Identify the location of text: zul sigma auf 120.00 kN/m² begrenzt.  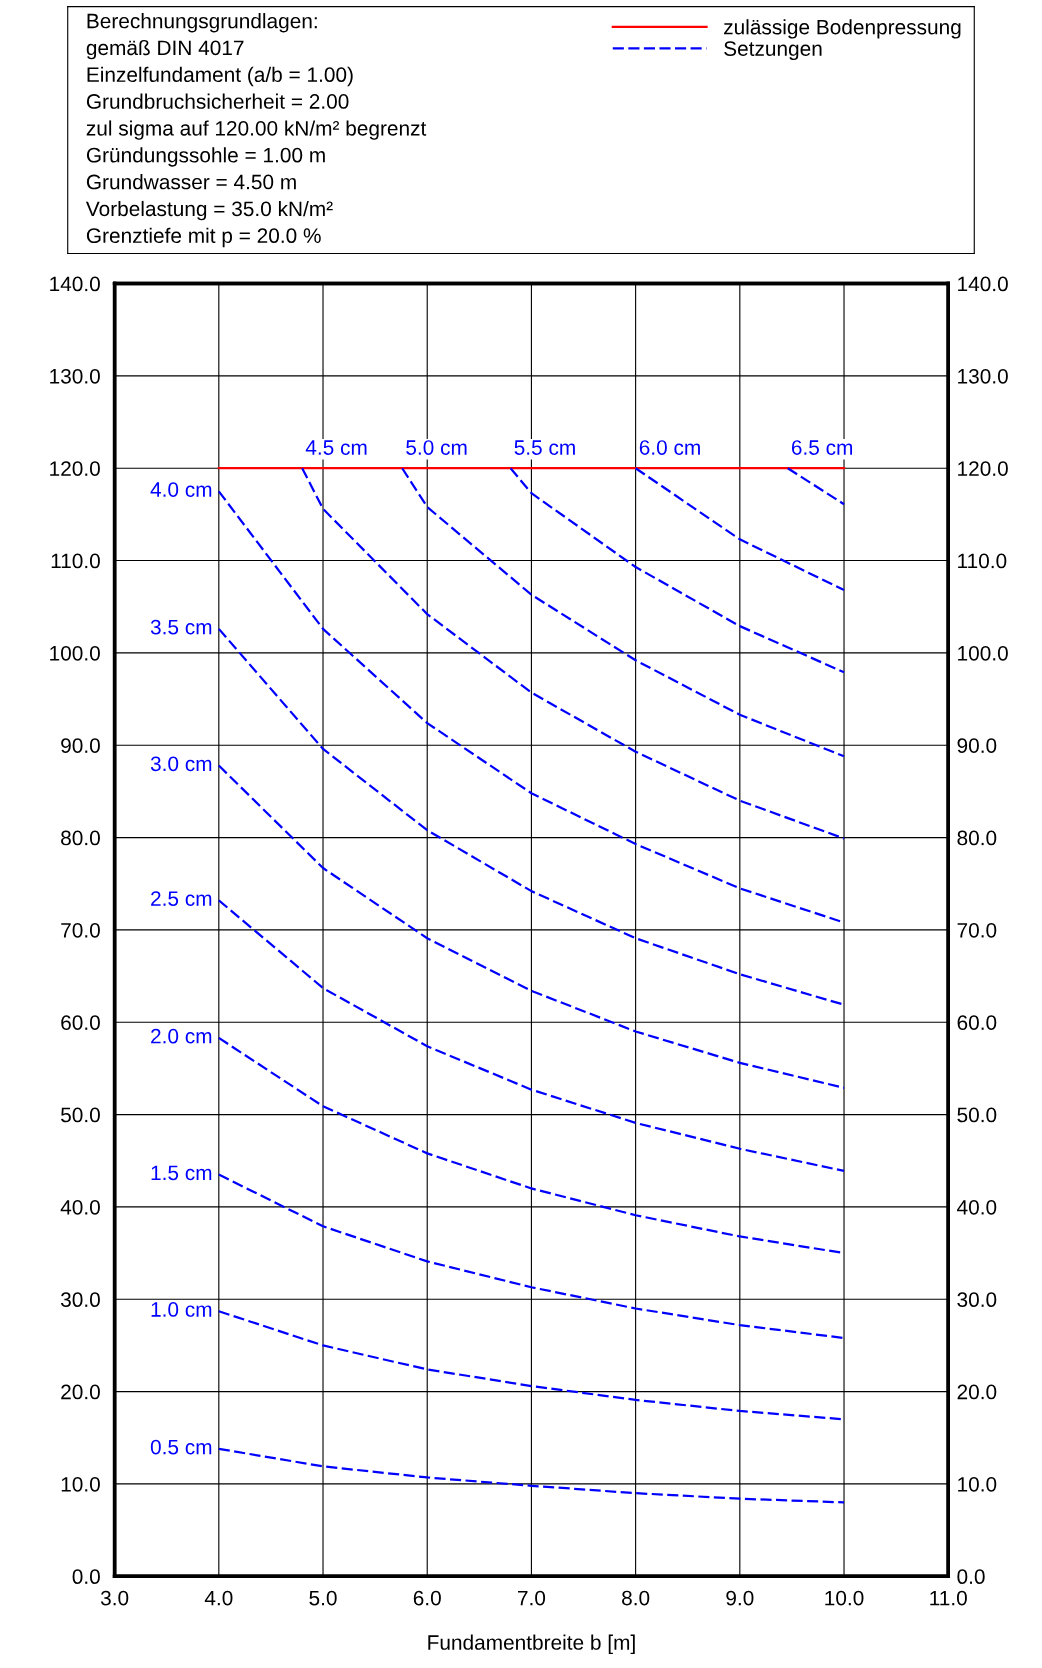
(256, 130).